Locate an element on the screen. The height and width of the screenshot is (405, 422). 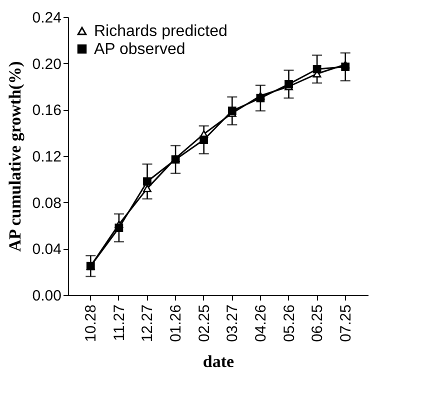
y-tick-label: 0.04 is located at coordinates (47, 249).